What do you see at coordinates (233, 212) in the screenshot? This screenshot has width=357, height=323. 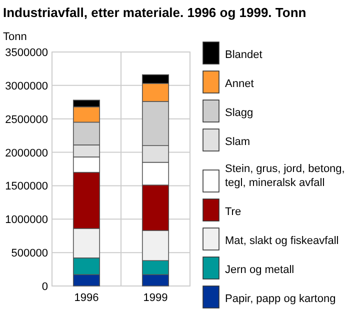 I see `legend-label: Tre` at bounding box center [233, 212].